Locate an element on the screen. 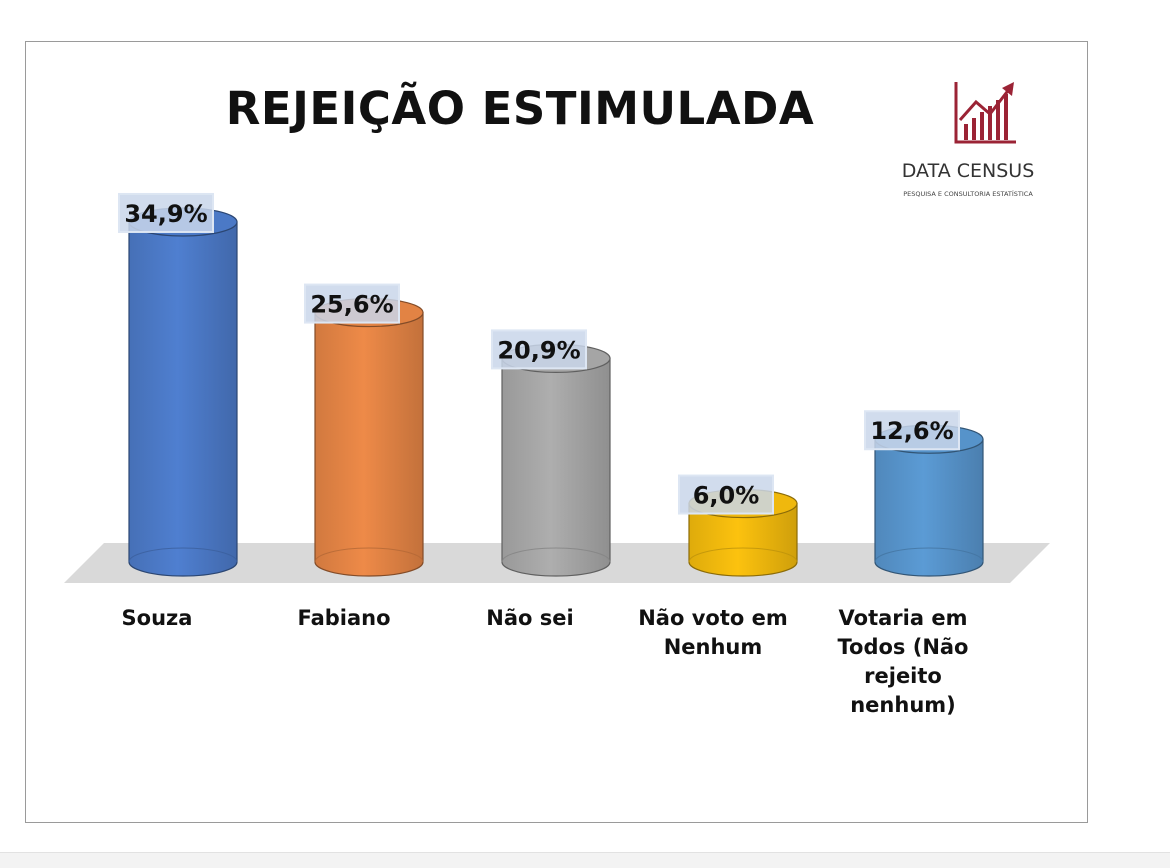 This screenshot has height=868, width=1170. value-label-3: 20,9% is located at coordinates (539, 349).